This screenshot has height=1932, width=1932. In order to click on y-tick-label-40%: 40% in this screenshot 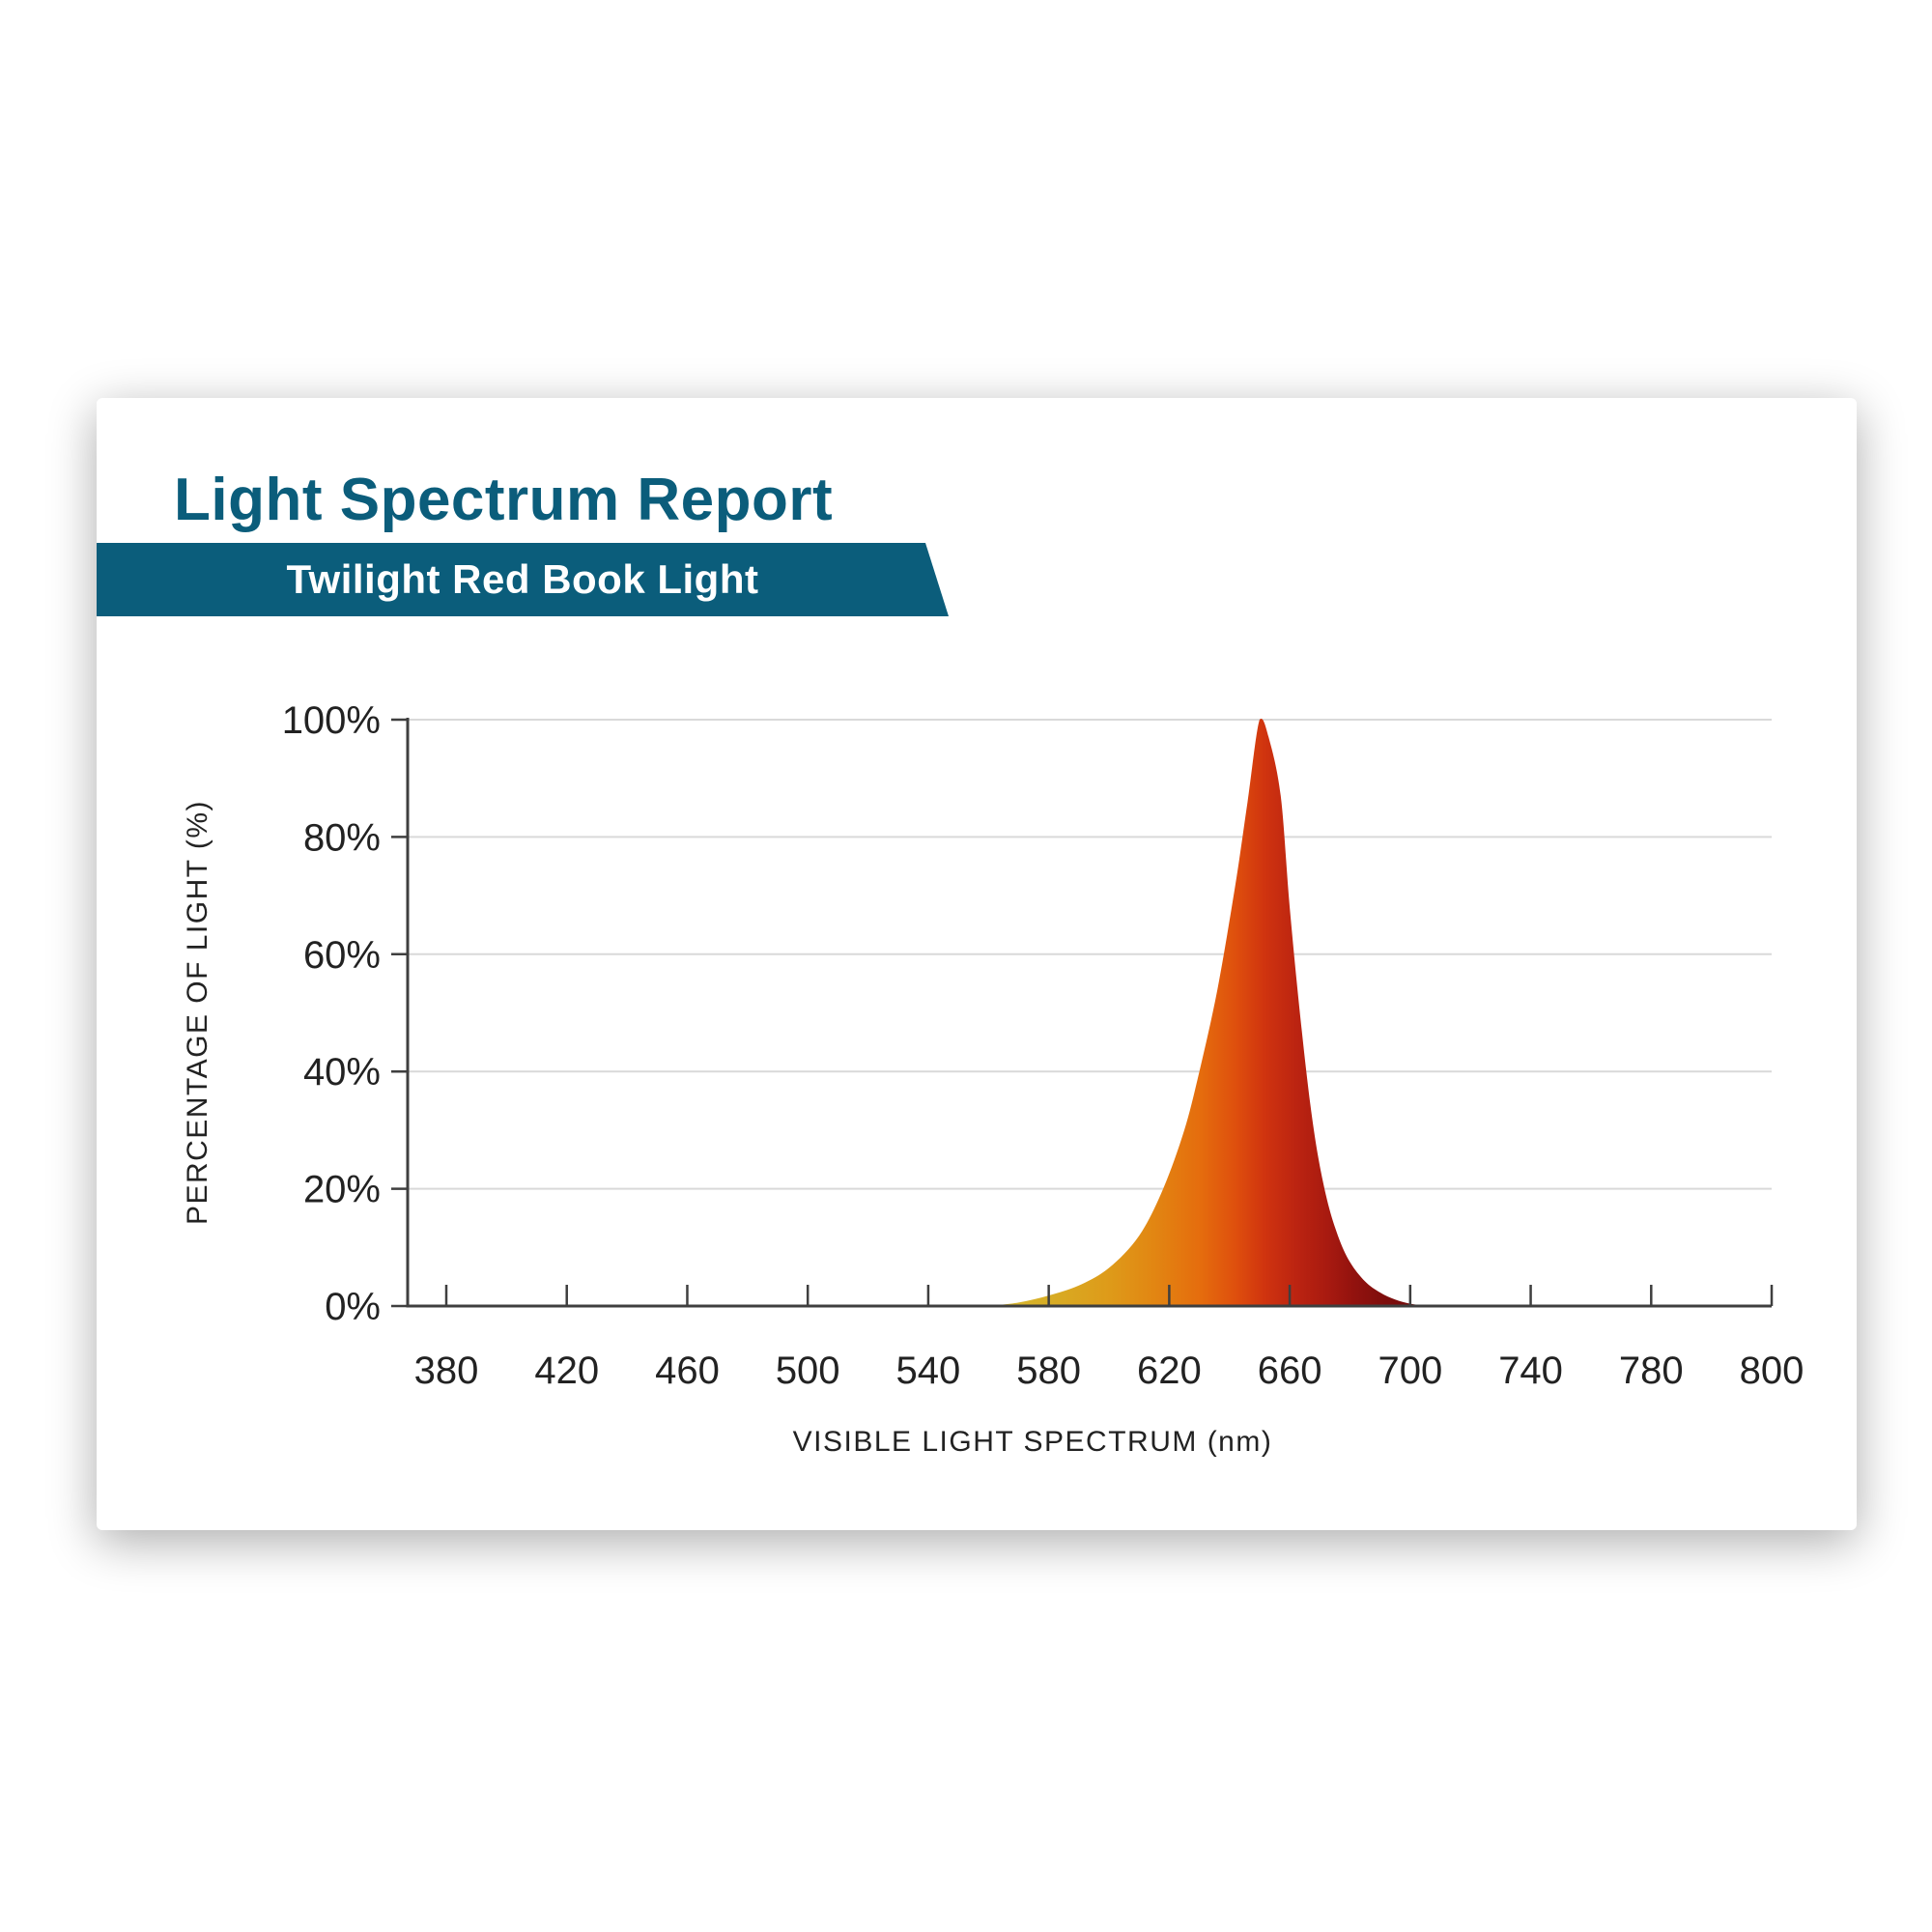, I will do `click(342, 1072)`.